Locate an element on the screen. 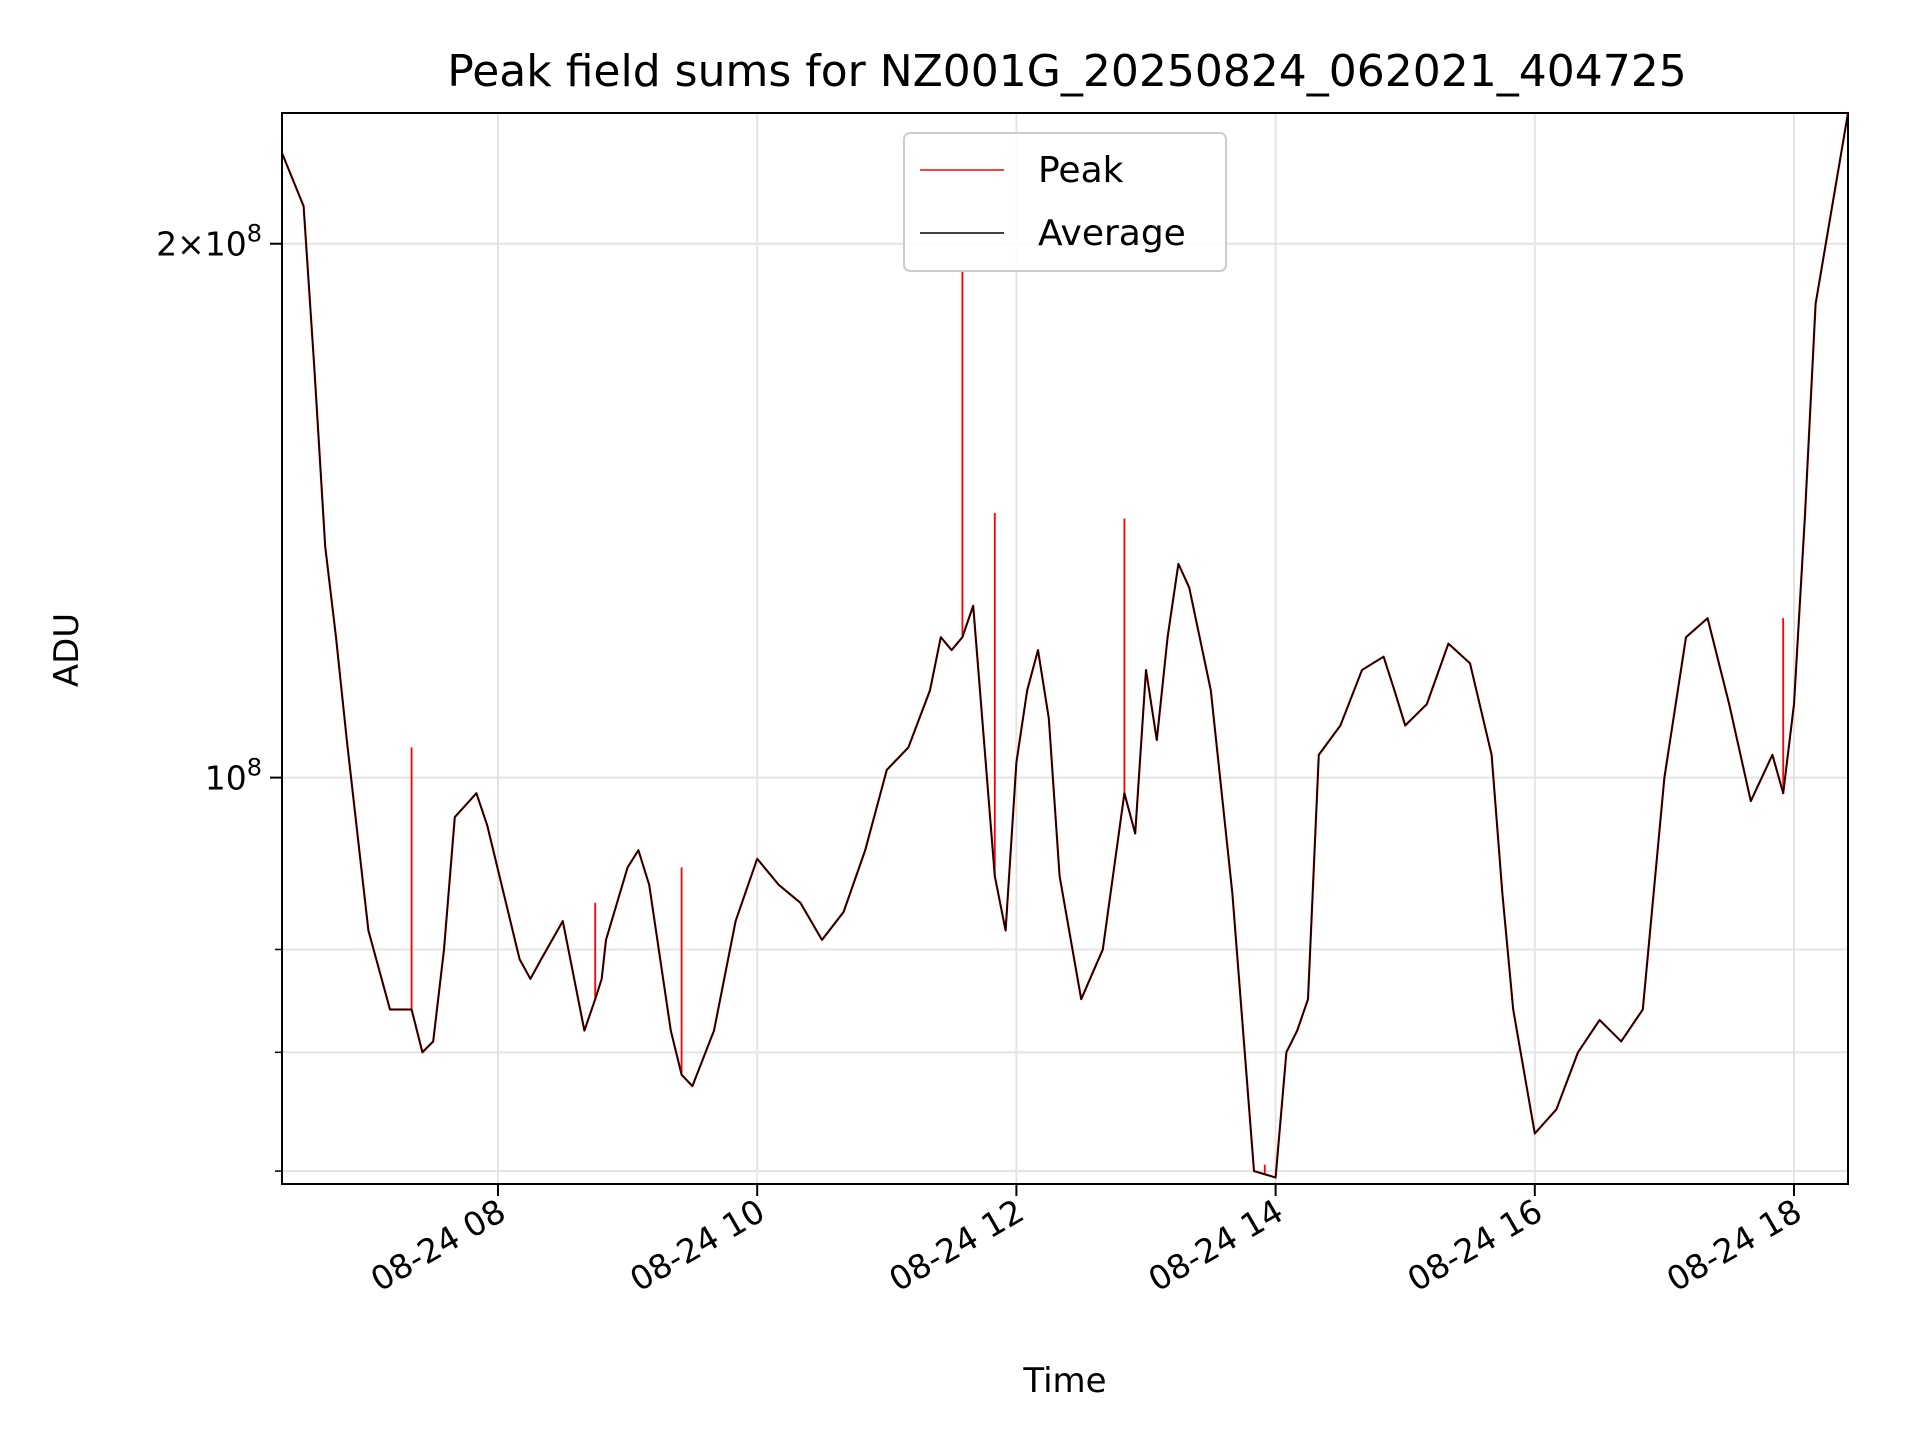 Image resolution: width=1920 pixels, height=1440 pixels. legend-label-average: Average is located at coordinates (1112, 233).